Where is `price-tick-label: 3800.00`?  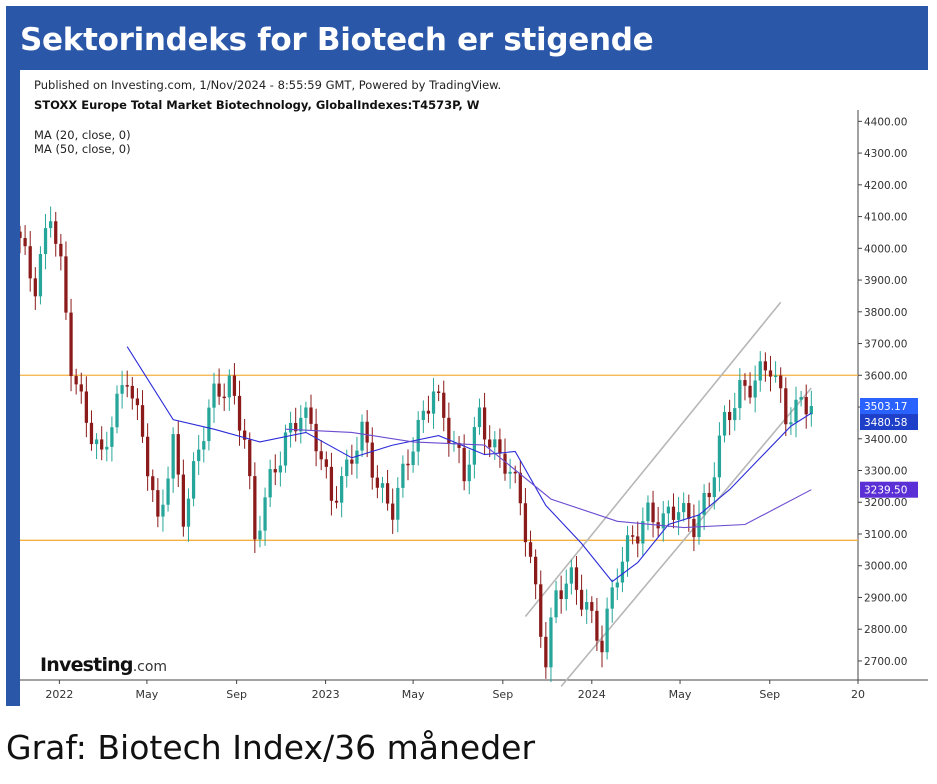 price-tick-label: 3800.00 is located at coordinates (885, 313).